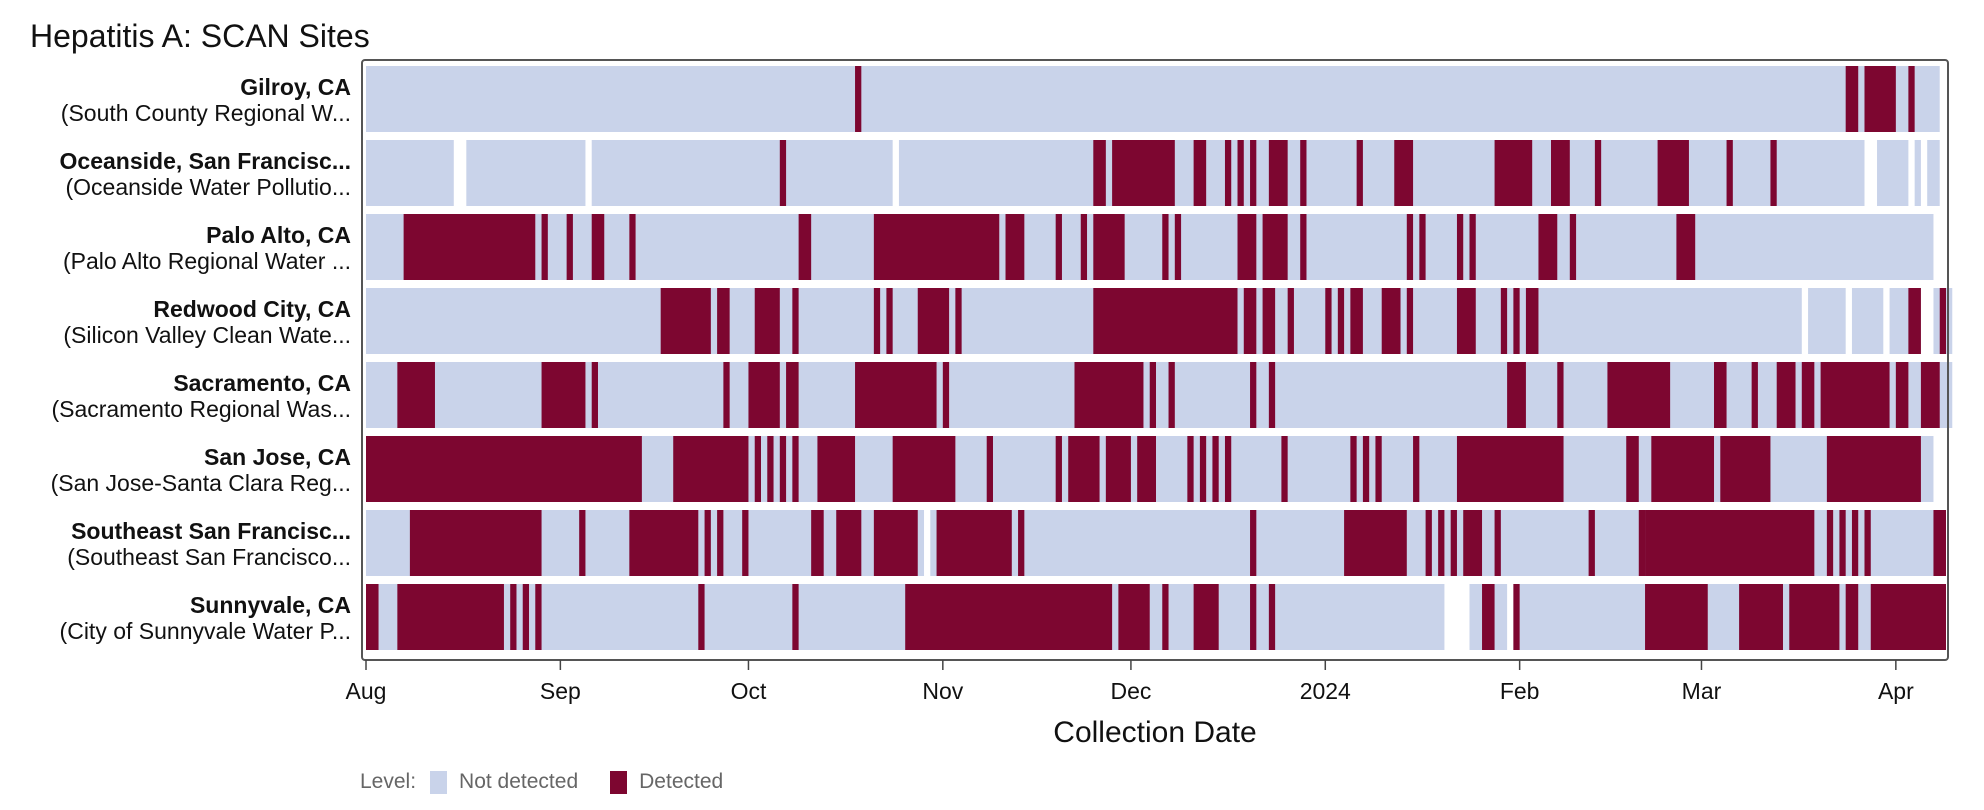  Describe the element at coordinates (942, 691) in the screenshot. I see `x-tick-label: Nov` at that location.